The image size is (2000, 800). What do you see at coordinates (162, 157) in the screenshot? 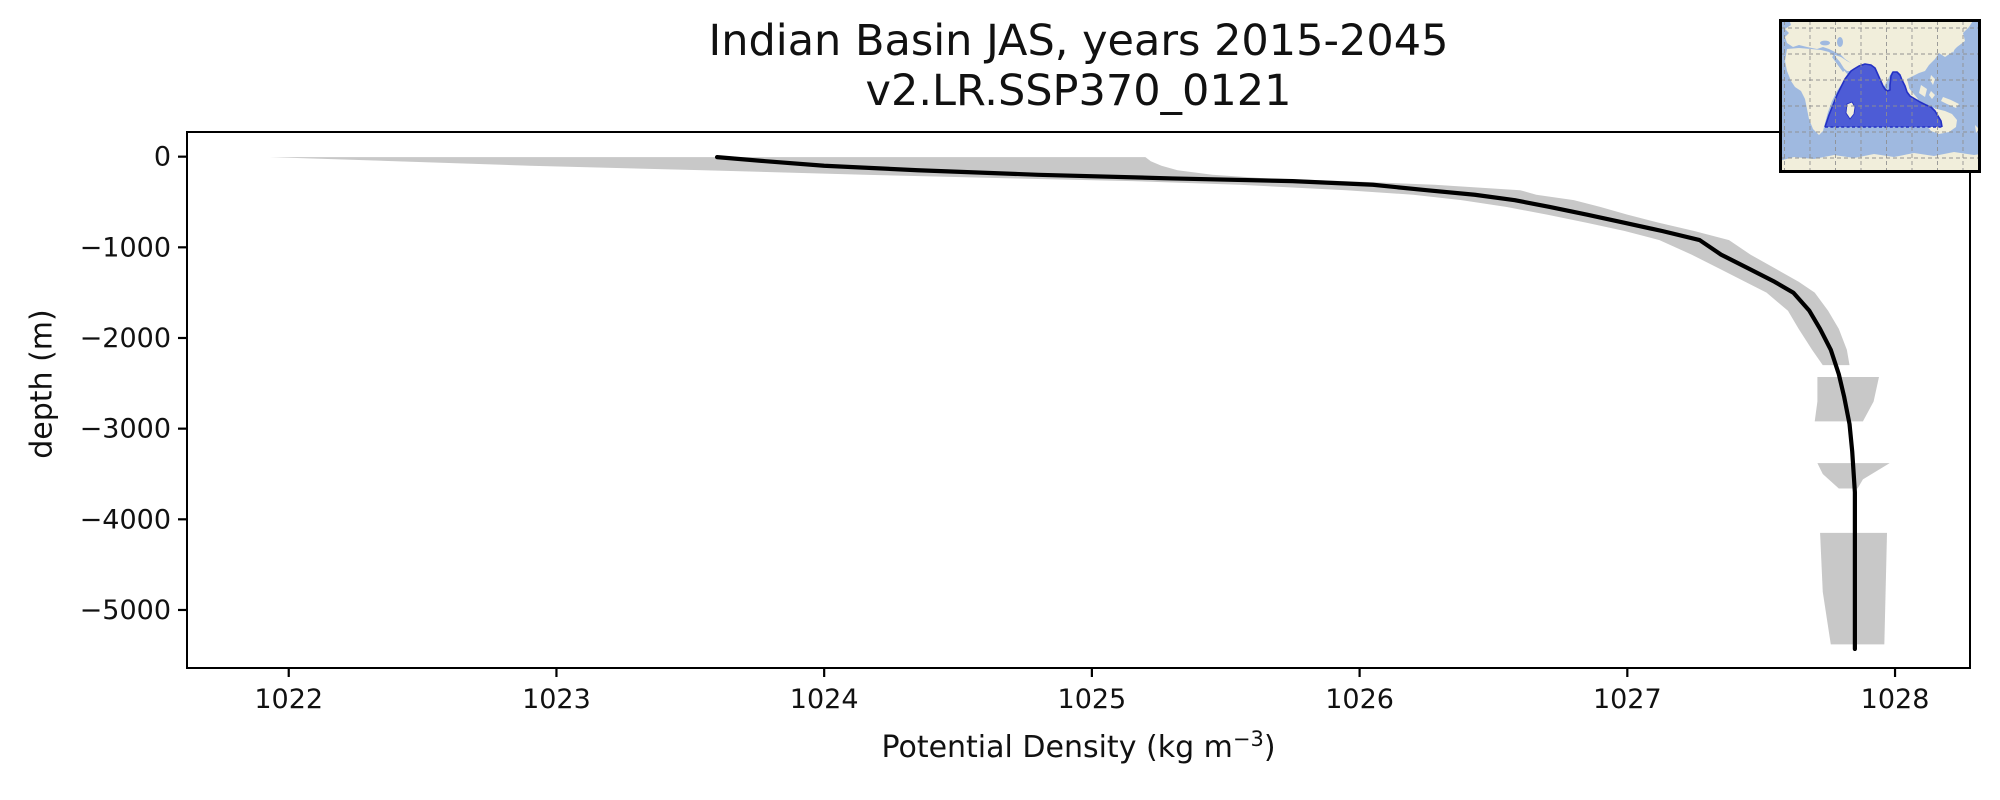
I see `y-tick-label: 0` at bounding box center [162, 157].